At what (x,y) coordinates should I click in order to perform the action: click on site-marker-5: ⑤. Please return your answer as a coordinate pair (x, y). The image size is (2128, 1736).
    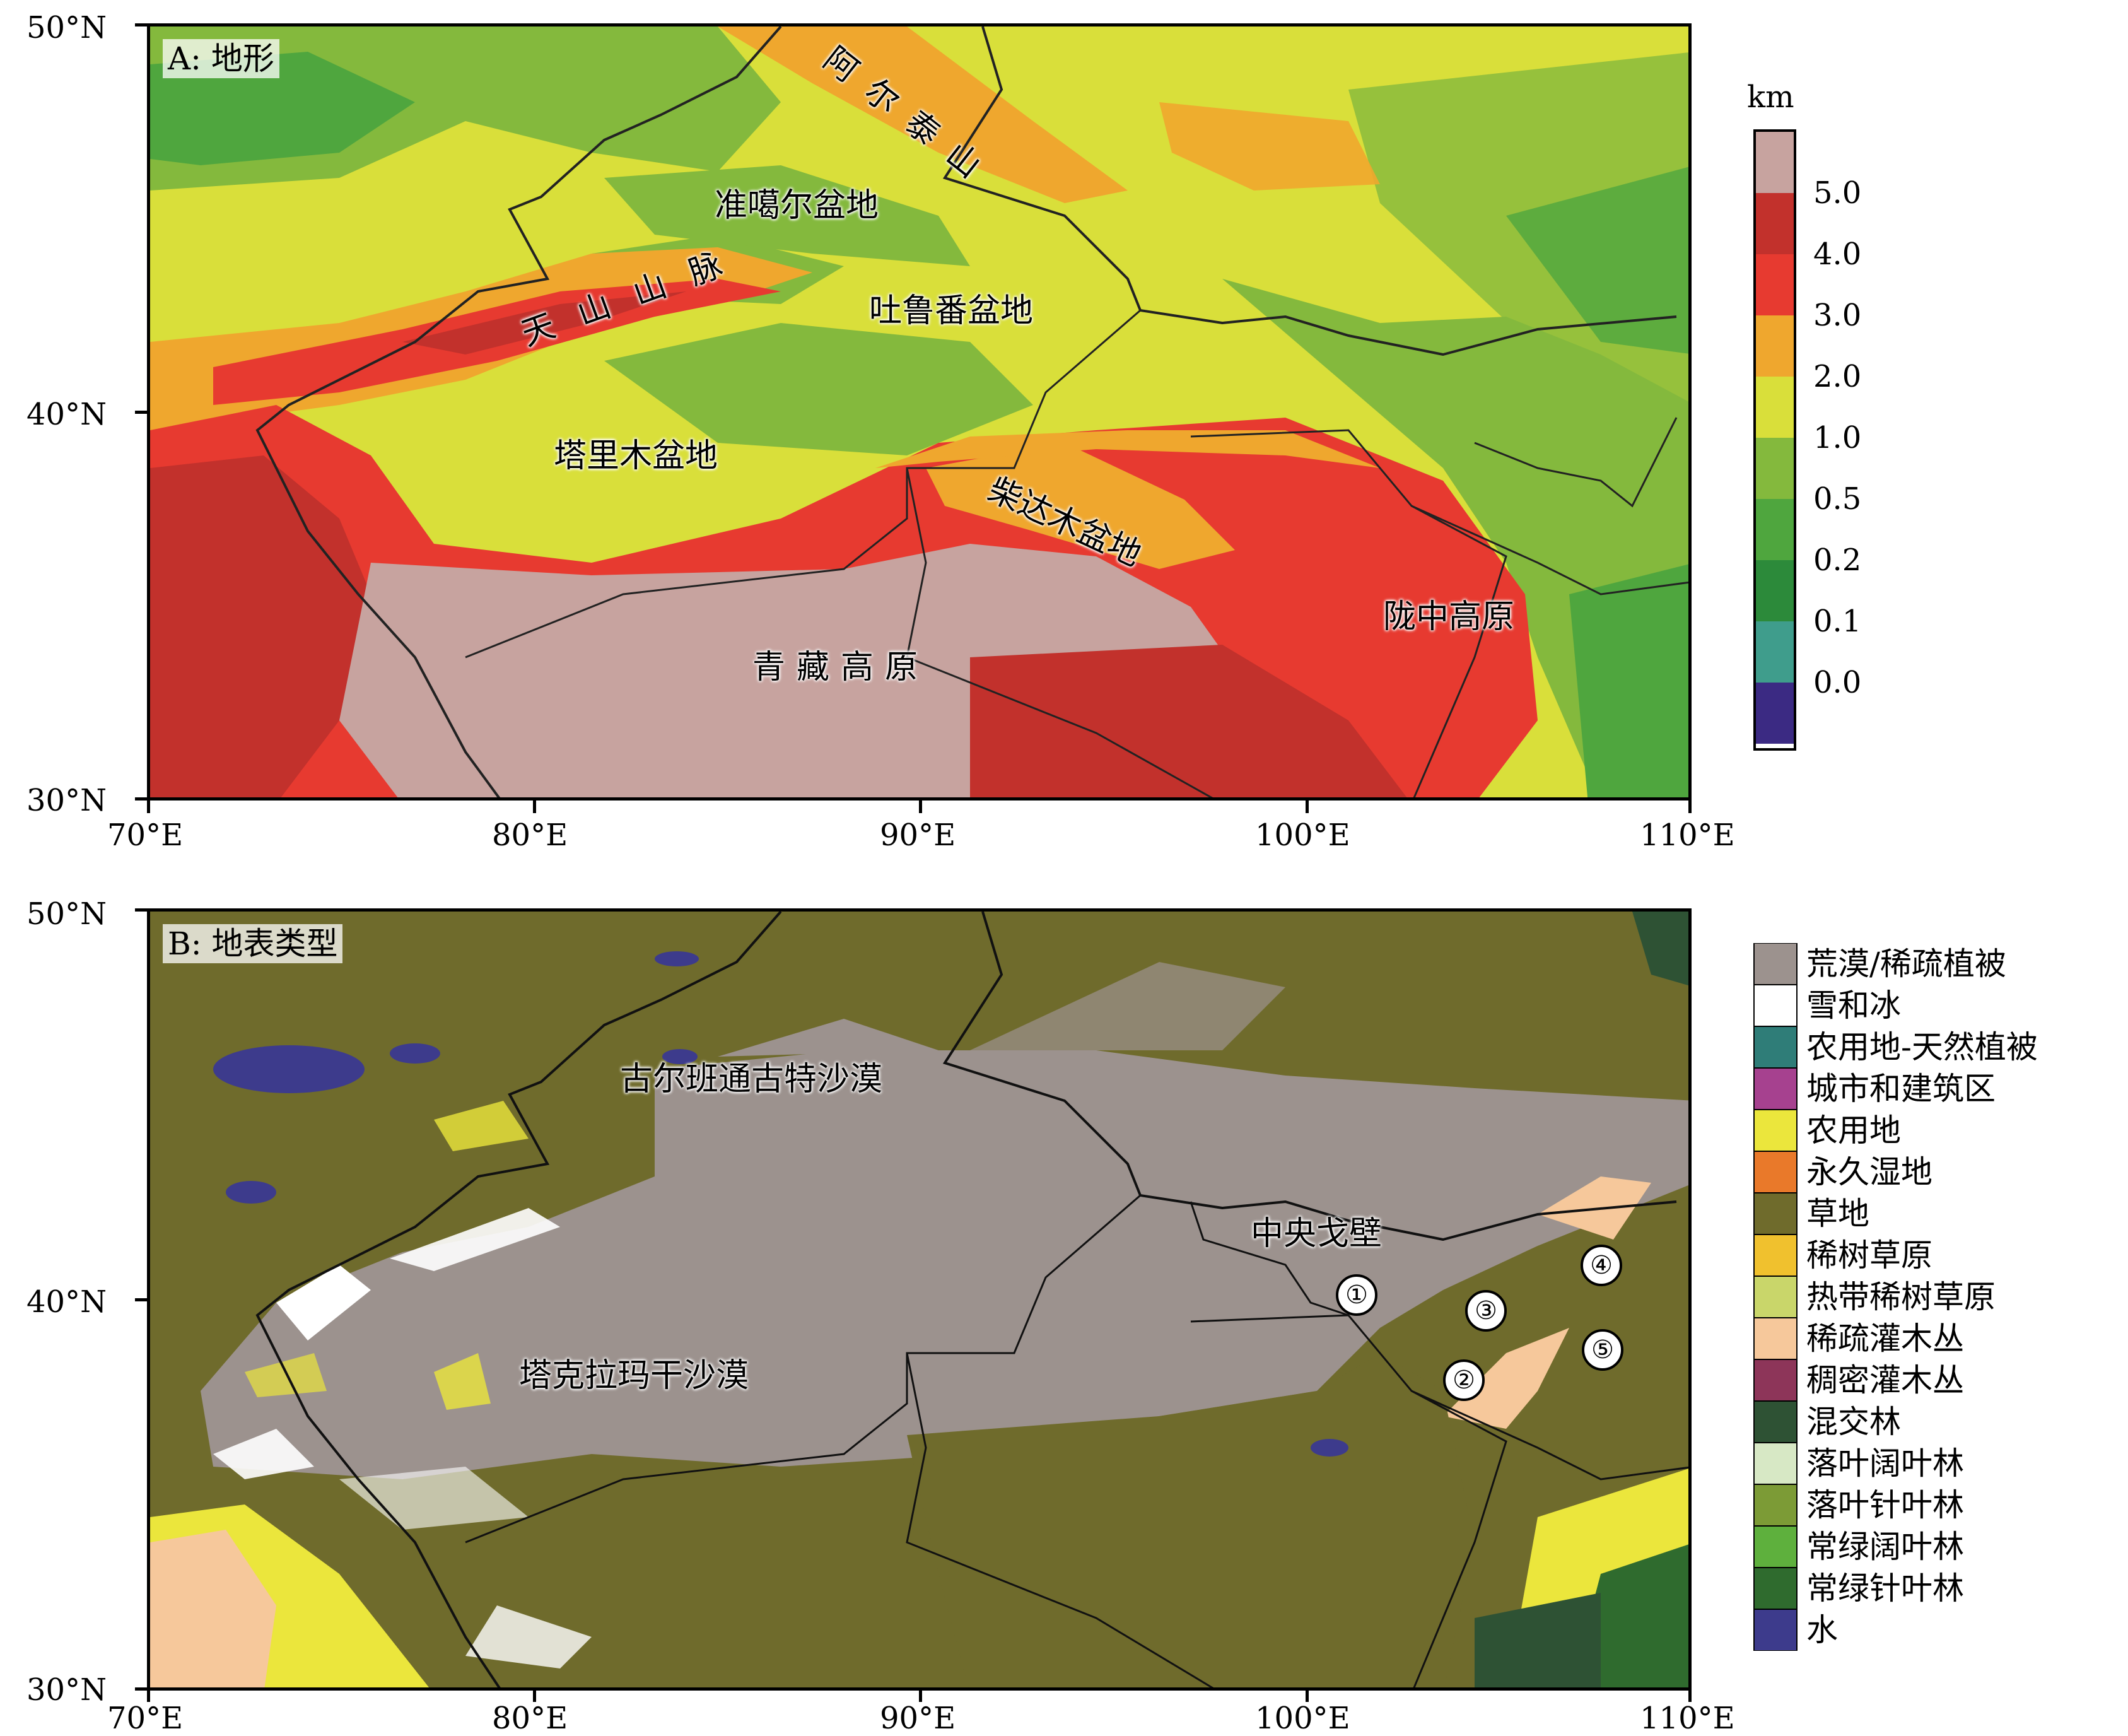
    Looking at the image, I should click on (1602, 1350).